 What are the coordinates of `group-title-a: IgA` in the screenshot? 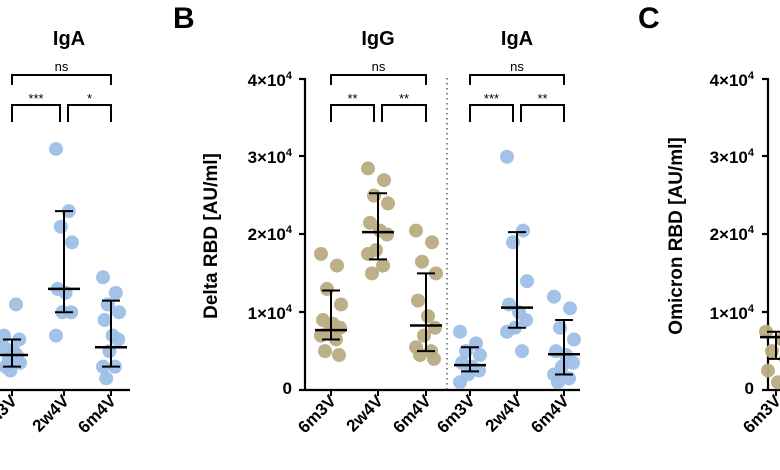 It's located at (69, 39).